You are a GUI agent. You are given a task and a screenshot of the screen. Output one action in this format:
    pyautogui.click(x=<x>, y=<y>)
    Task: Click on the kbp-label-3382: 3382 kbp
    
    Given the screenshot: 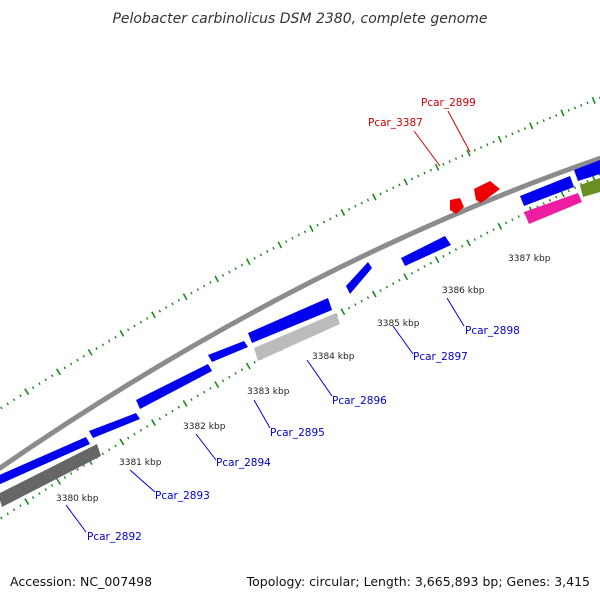 What is the action you would take?
    pyautogui.click(x=204, y=427)
    